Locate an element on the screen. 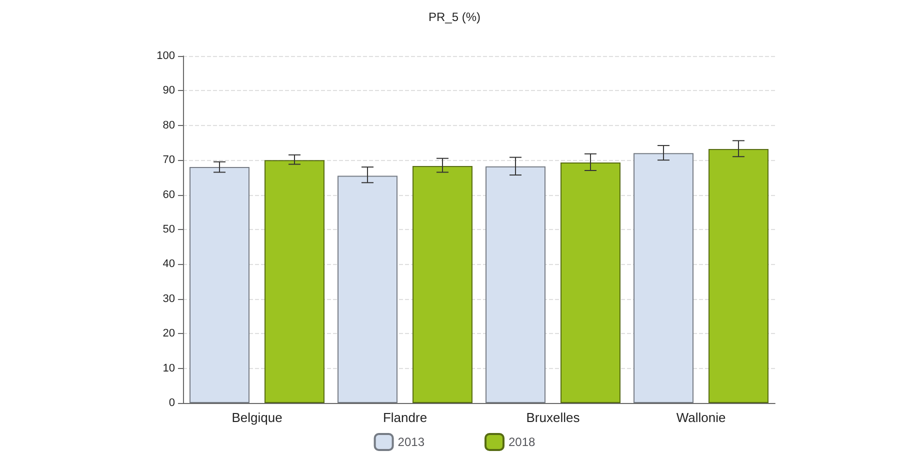 The width and height of the screenshot is (909, 464). x-tick-label: Bruxelles is located at coordinates (553, 417).